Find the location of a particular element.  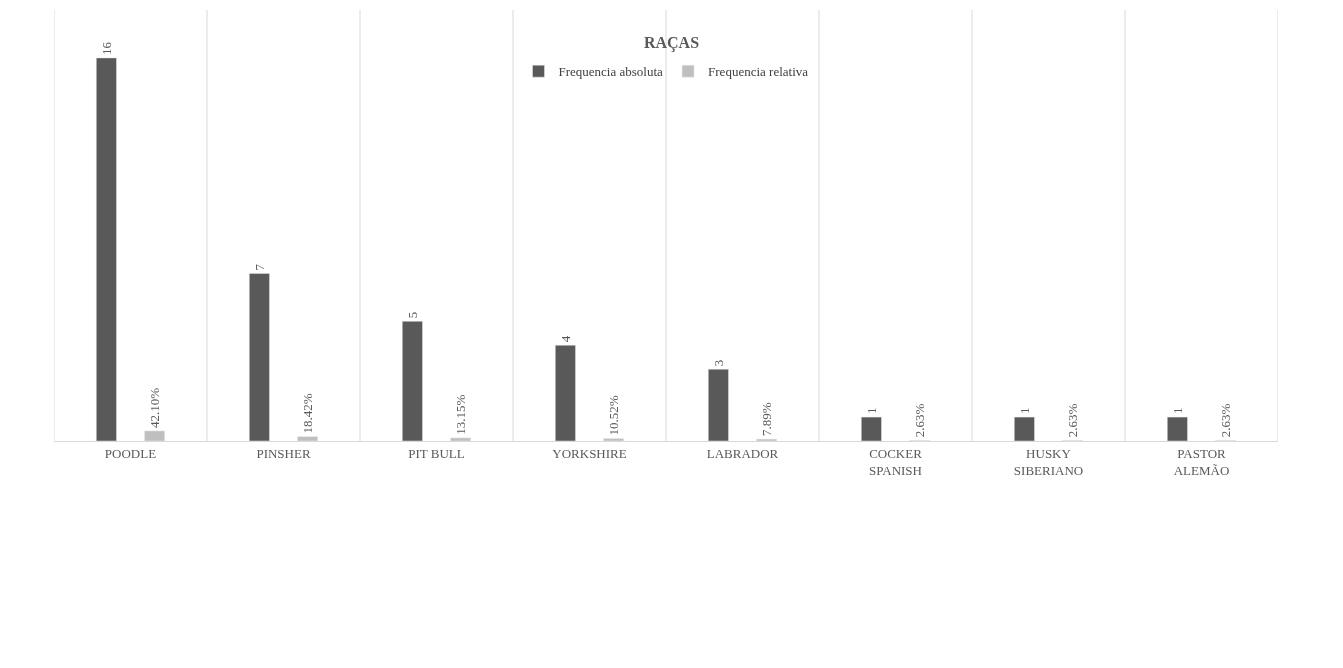

x-tick-label: PINSHER is located at coordinates (283, 453).